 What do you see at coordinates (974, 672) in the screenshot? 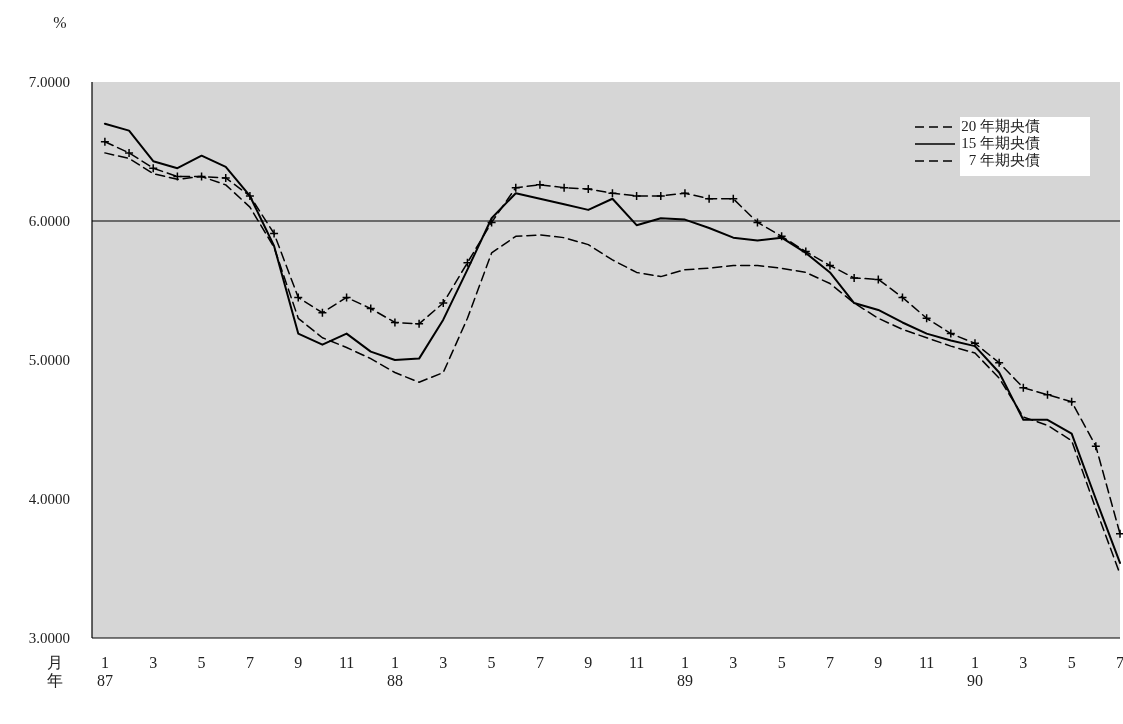
I see `x-tick-label: 1 90` at bounding box center [974, 672].